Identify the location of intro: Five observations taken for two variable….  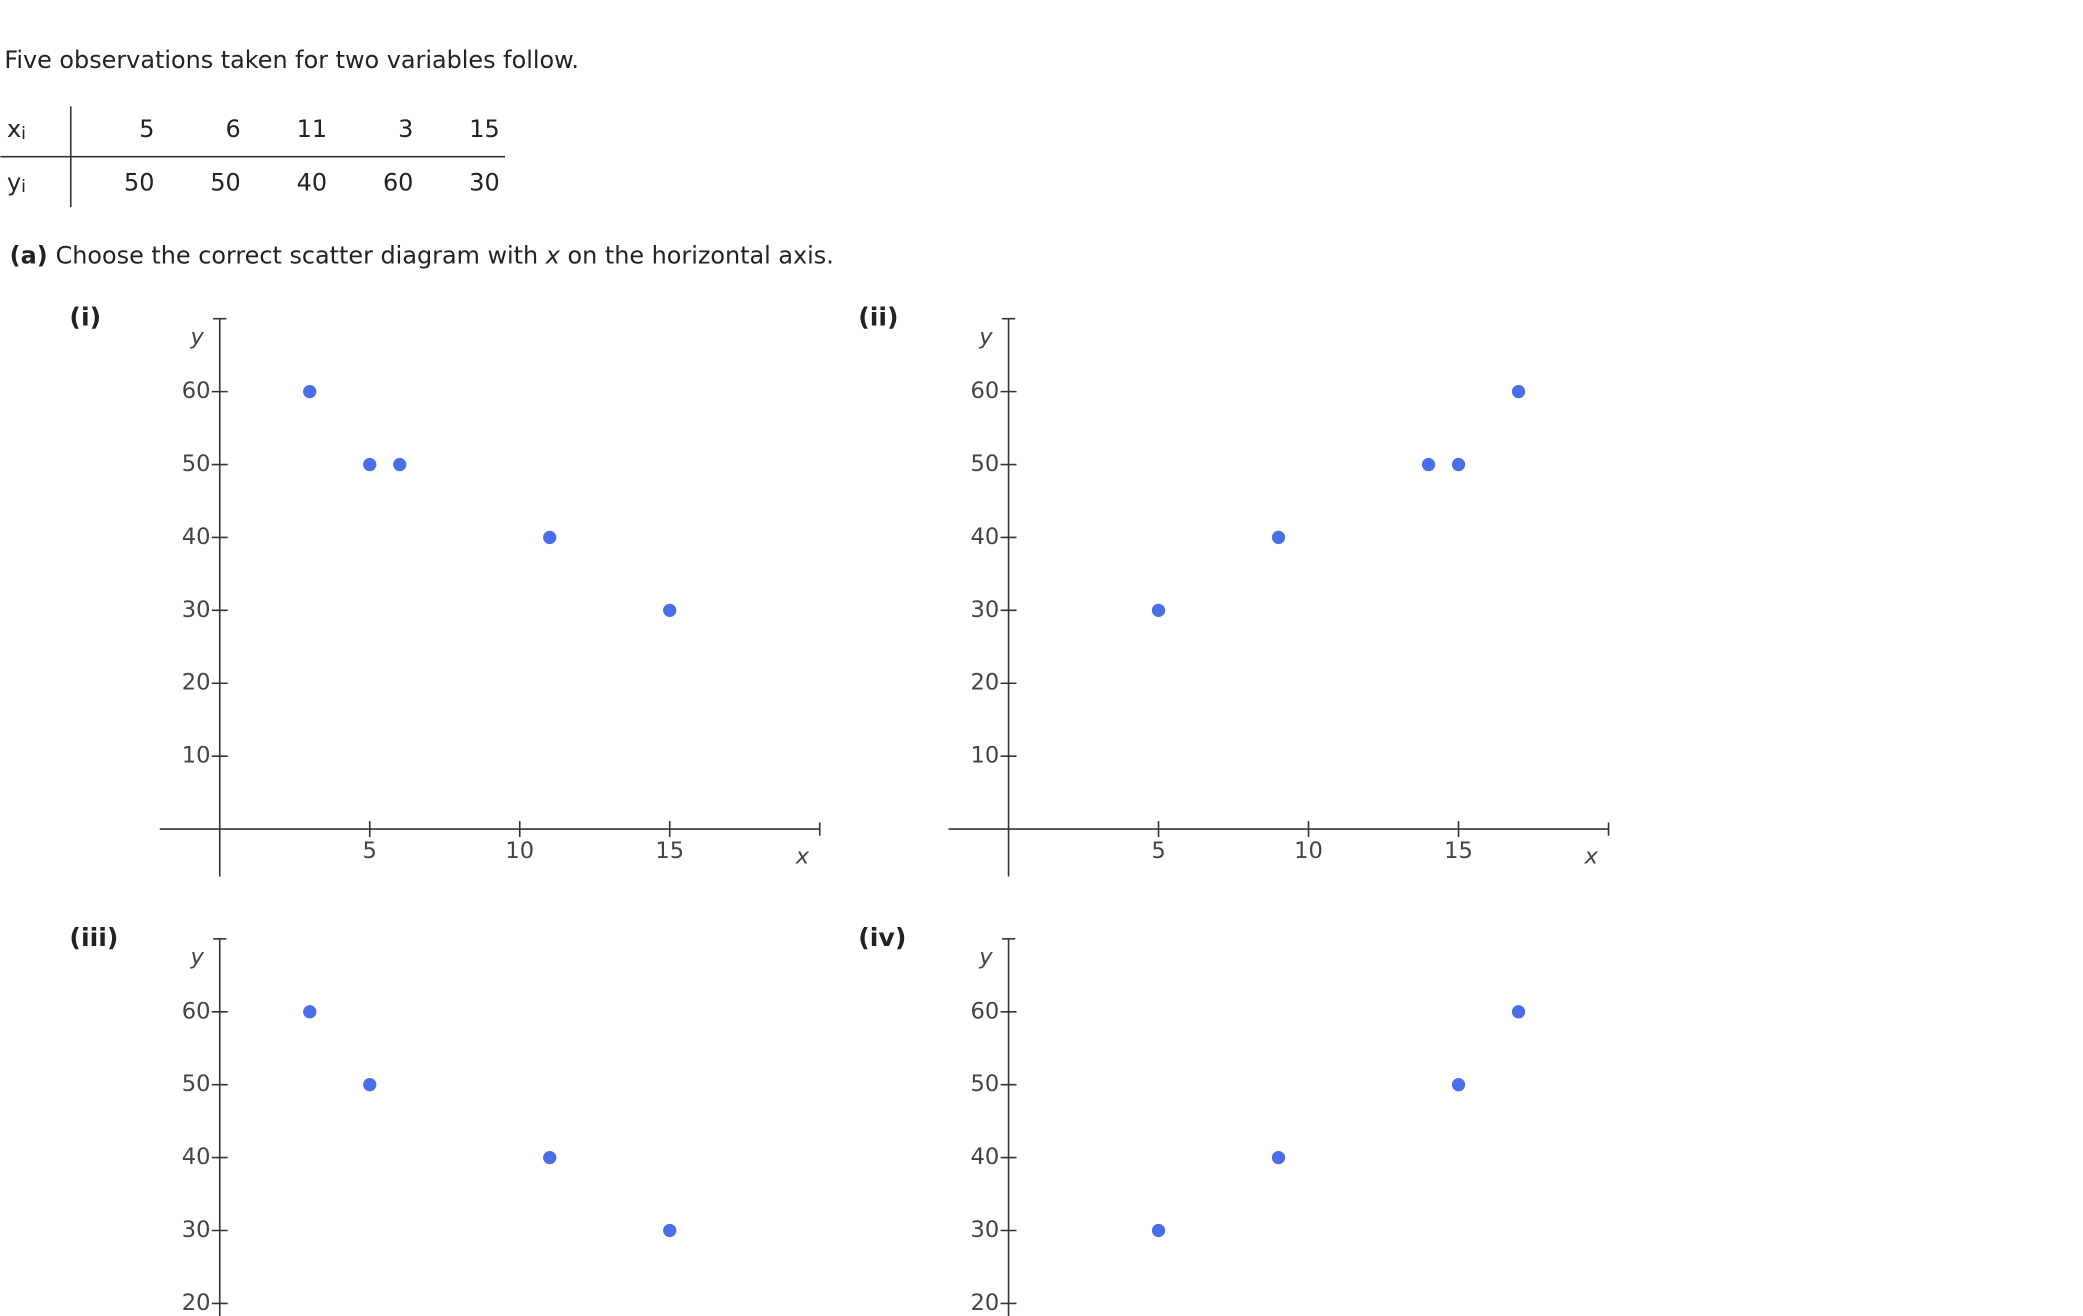
(291, 60).